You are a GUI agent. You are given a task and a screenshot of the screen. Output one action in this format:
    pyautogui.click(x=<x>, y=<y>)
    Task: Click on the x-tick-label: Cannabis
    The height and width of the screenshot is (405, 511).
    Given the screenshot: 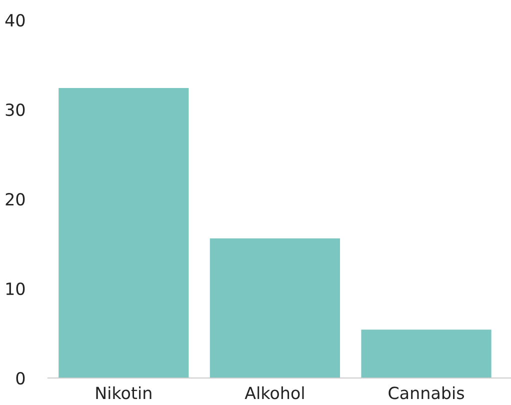 What is the action you would take?
    pyautogui.click(x=426, y=393)
    